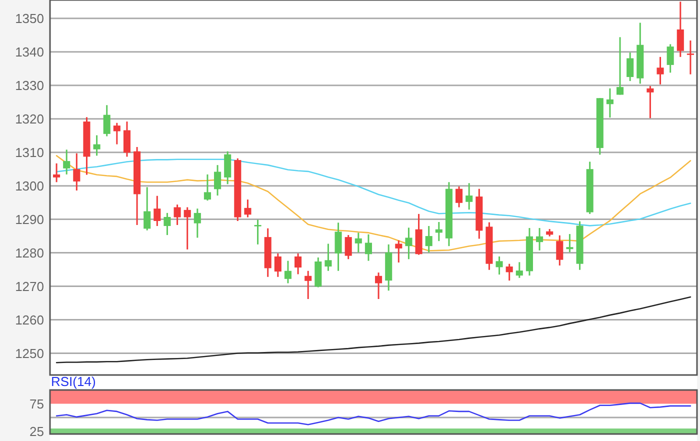 Image resolution: width=700 pixels, height=441 pixels. Describe the element at coordinates (37, 431) in the screenshot. I see `y-tick-label: 25` at that location.